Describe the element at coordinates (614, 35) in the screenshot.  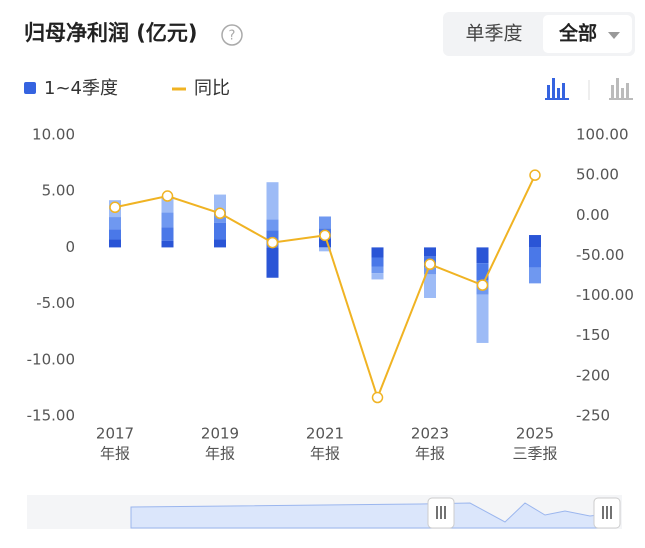
I see `dropdown-arrow` at that location.